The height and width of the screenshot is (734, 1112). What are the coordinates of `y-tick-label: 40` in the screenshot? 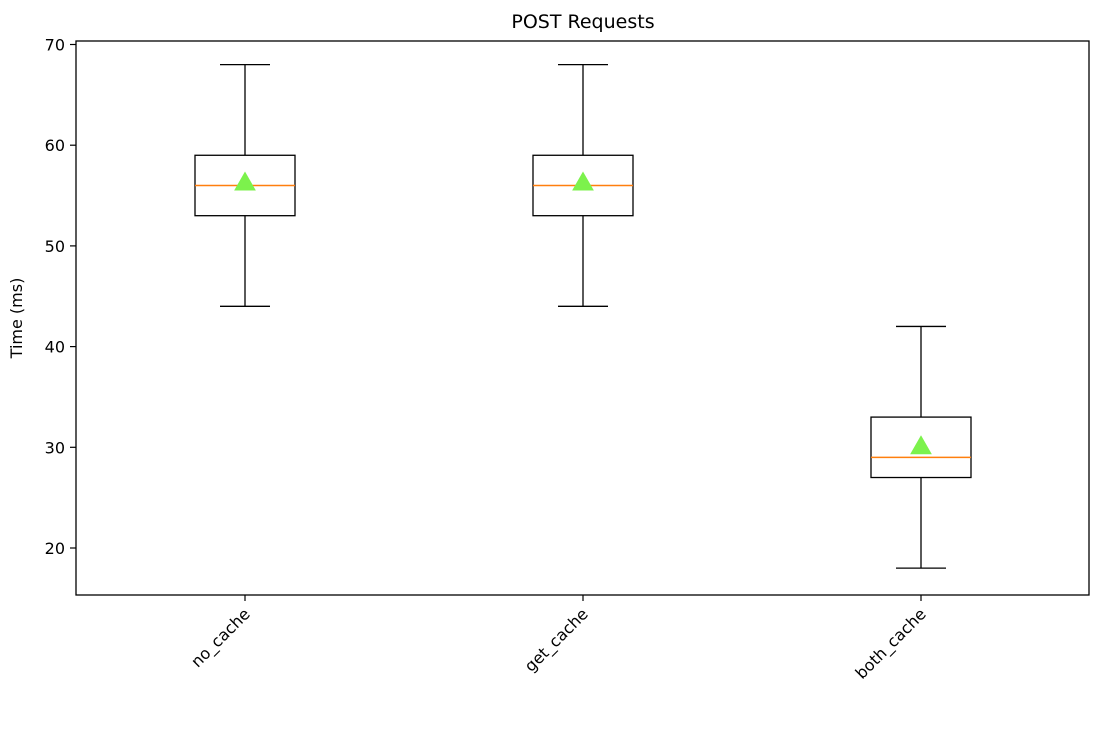 It's located at (55, 347).